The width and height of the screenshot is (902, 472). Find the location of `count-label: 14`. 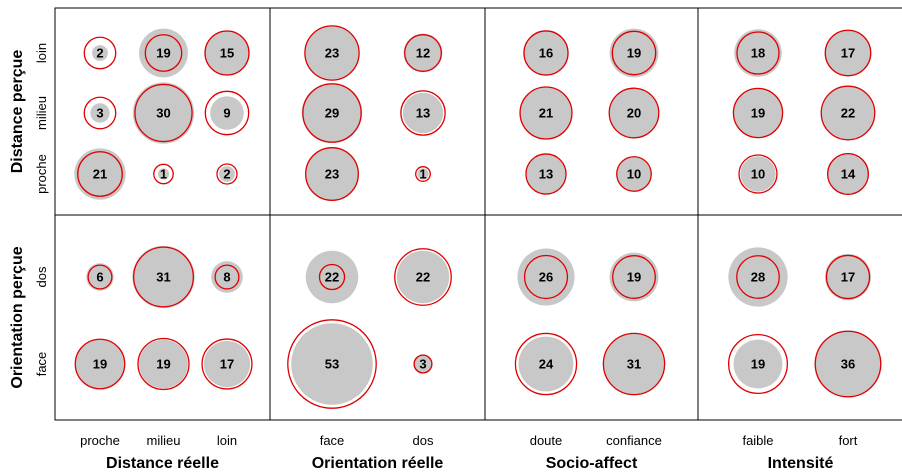

count-label: 14 is located at coordinates (848, 174).